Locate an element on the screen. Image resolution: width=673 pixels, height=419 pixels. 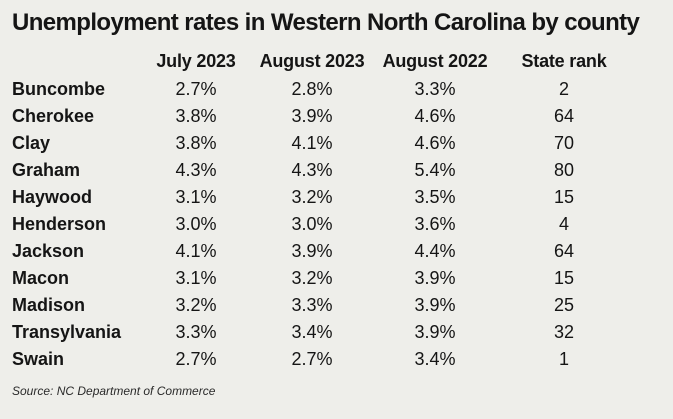
july-2023-rate: 4.3% is located at coordinates (196, 170).